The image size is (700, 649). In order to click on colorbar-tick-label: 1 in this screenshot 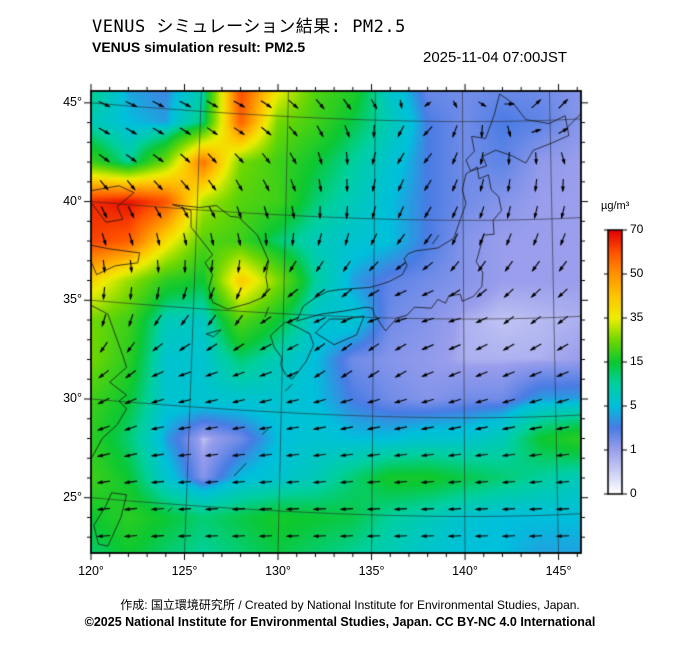, I will do `click(633, 449)`.